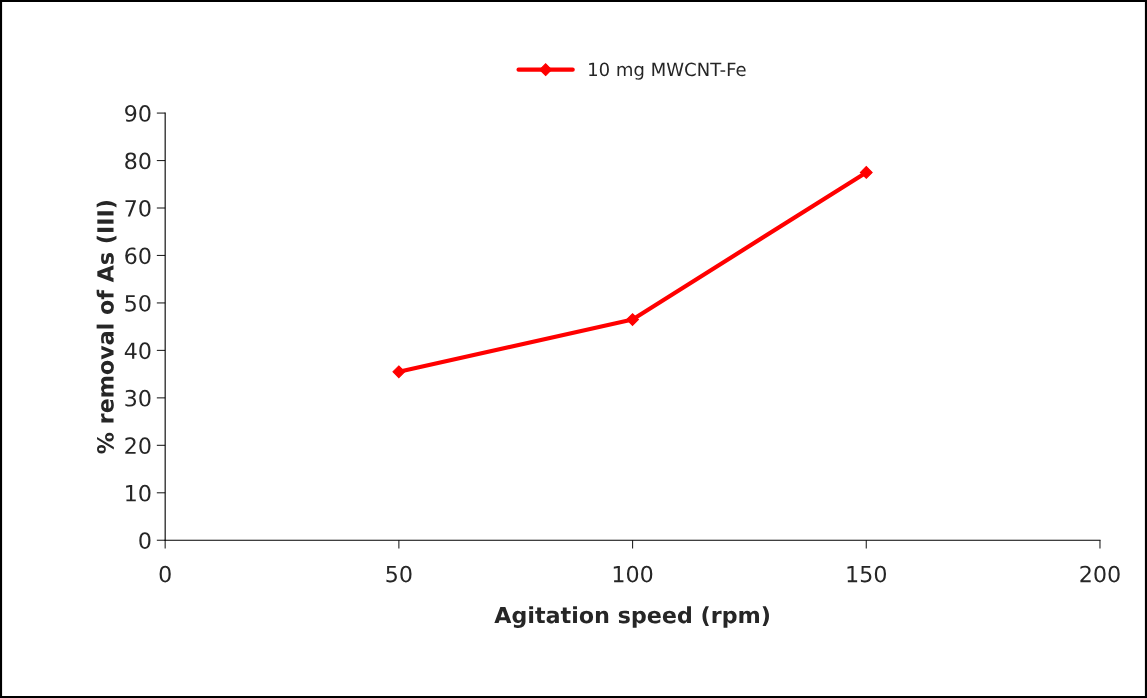  Describe the element at coordinates (633, 574) in the screenshot. I see `x-tick-label: 100` at that location.